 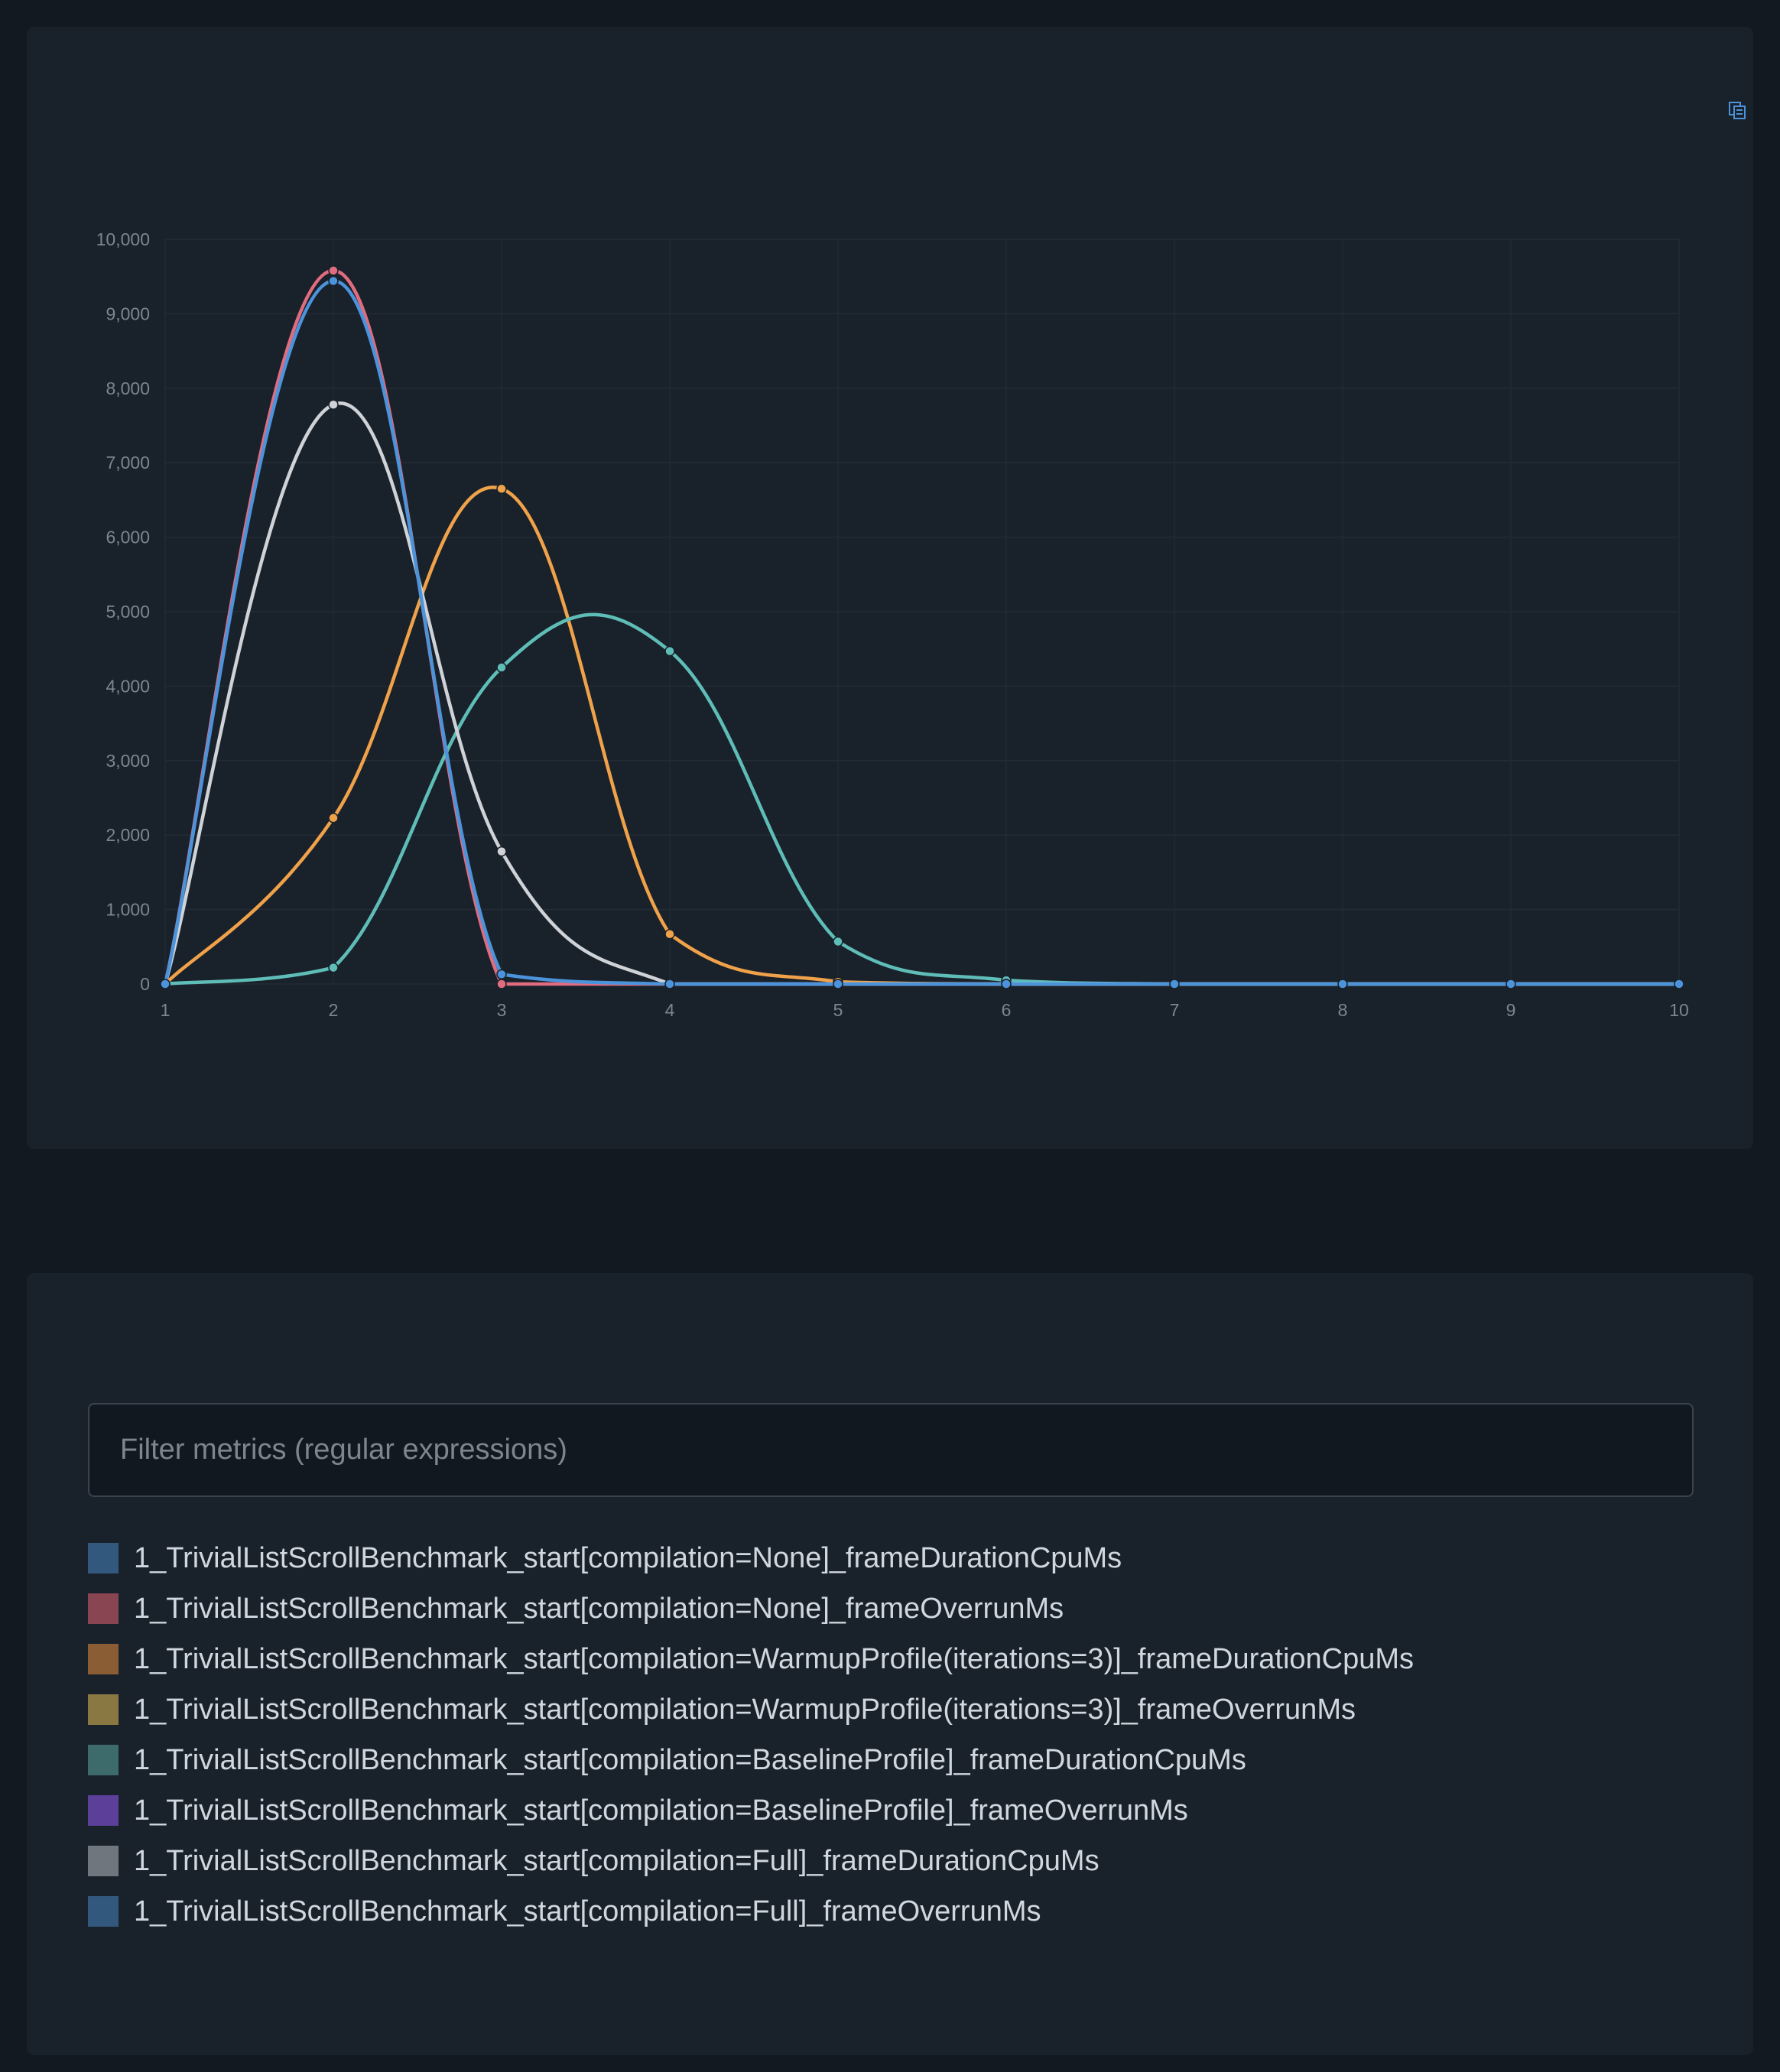 What do you see at coordinates (128, 537) in the screenshot?
I see `y-tick-label: 6,000` at bounding box center [128, 537].